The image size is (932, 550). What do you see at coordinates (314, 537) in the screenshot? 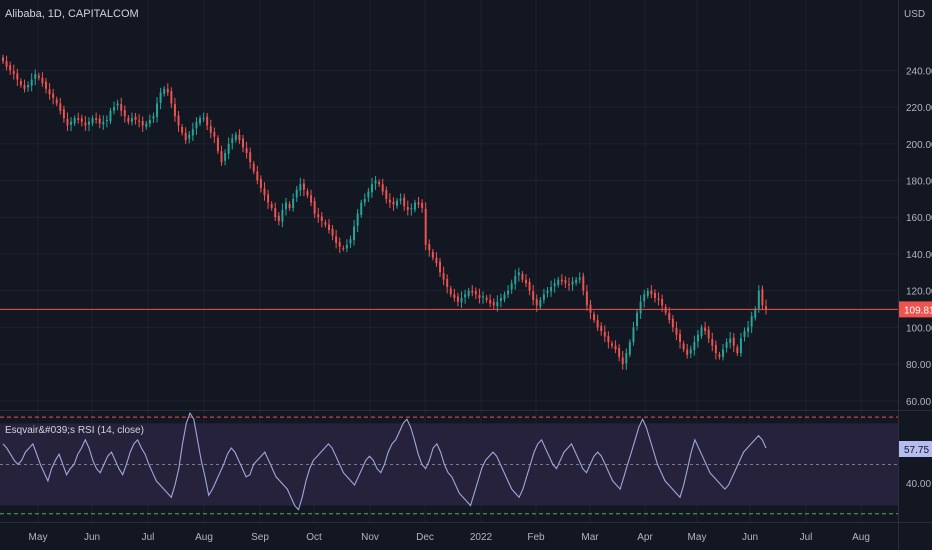
I see `time-axis-label: Oct` at bounding box center [314, 537].